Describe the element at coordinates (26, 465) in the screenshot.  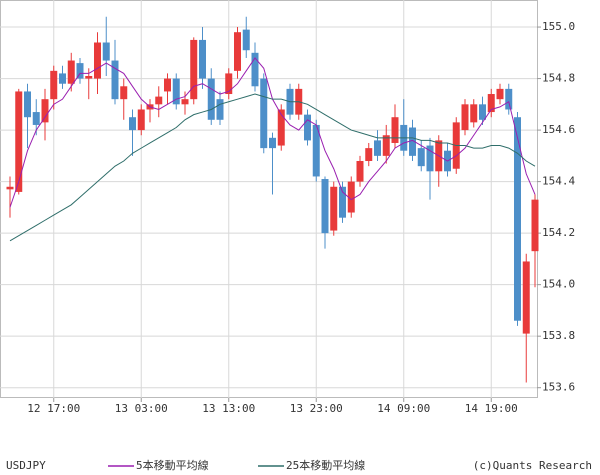
I see `symbol: USDJPY` at that location.